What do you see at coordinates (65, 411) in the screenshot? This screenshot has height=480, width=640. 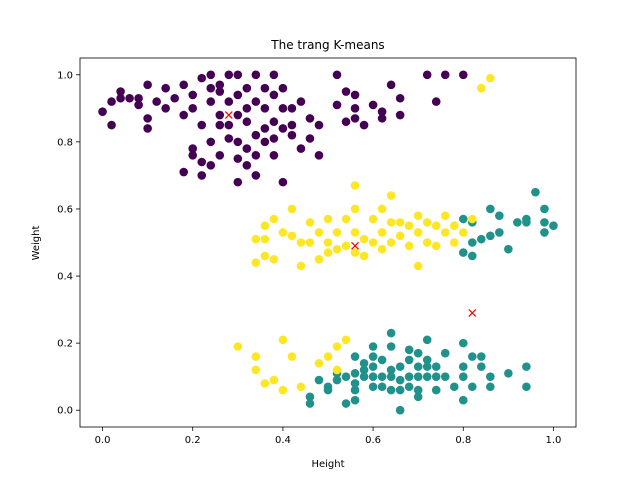 I see `y-tick-label: 0.0` at bounding box center [65, 411].